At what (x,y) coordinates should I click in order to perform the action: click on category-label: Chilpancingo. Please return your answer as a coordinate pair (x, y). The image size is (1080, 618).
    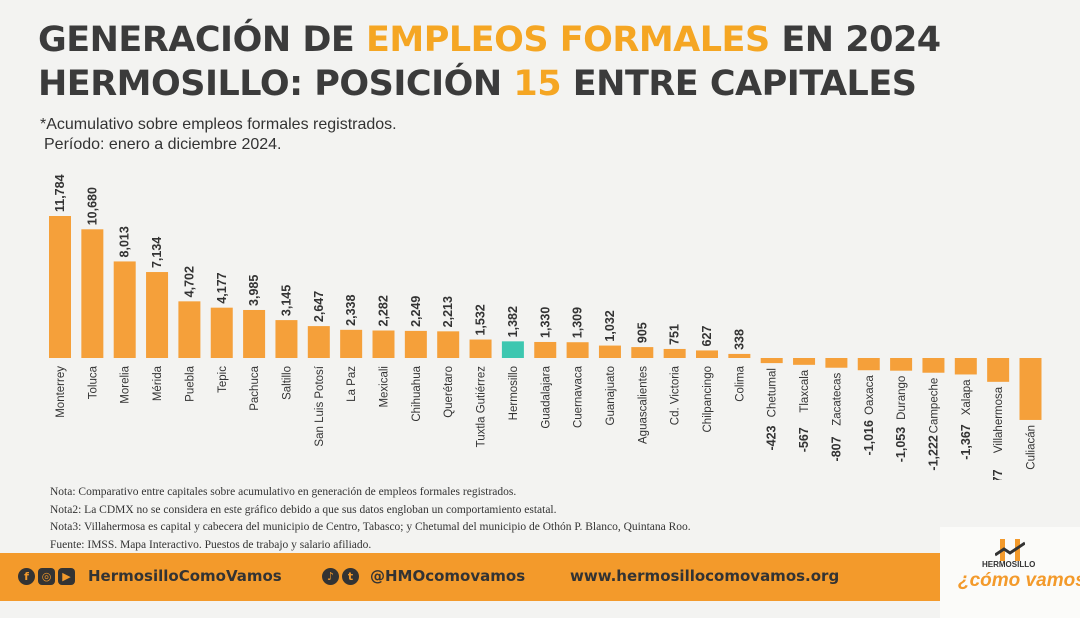
    Looking at the image, I should click on (708, 399).